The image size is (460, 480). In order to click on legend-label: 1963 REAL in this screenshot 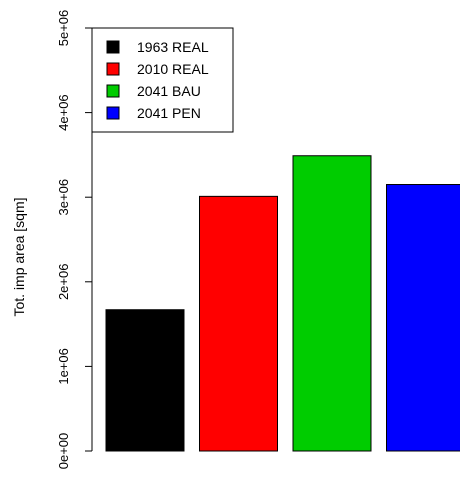, I will do `click(173, 47)`.